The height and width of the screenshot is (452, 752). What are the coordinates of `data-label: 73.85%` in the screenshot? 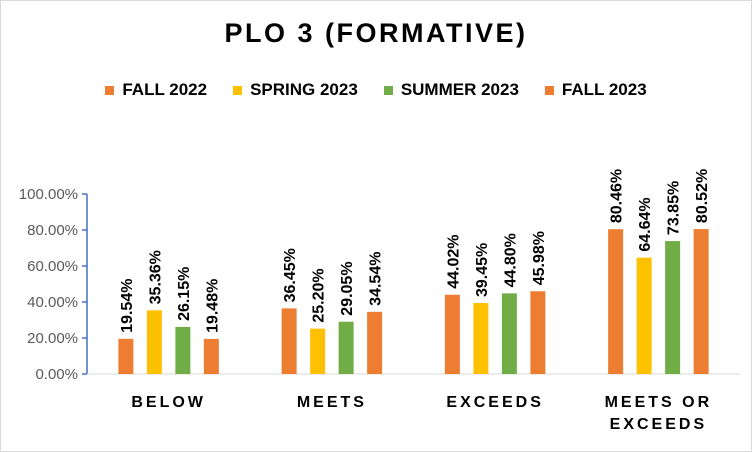 It's located at (674, 208).